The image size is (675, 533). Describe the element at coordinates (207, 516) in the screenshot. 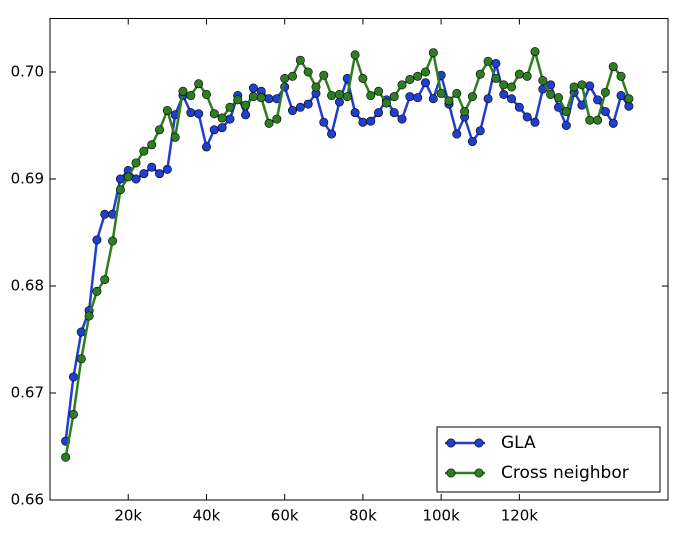

I see `x-tick-label: 40k` at that location.